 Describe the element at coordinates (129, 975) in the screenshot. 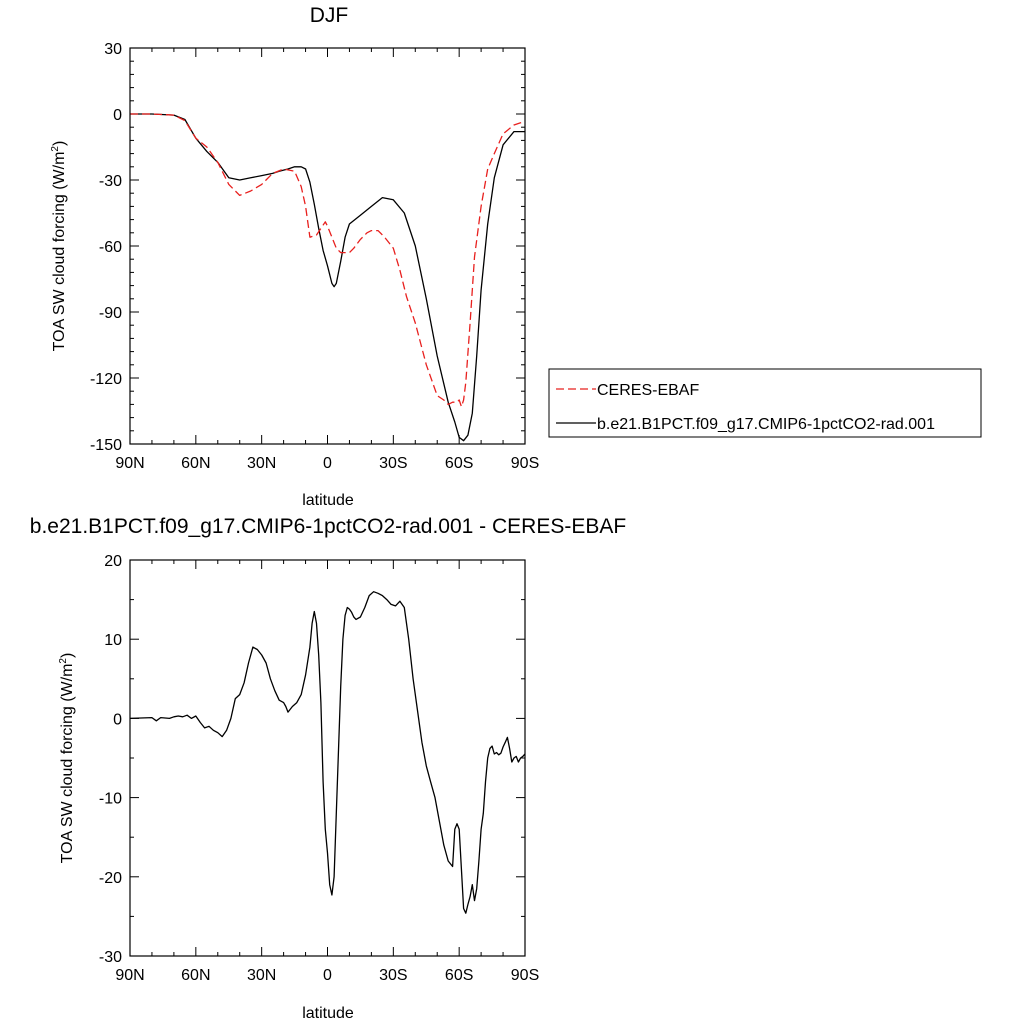

I see `bottom-x-tick-label: 90N` at that location.